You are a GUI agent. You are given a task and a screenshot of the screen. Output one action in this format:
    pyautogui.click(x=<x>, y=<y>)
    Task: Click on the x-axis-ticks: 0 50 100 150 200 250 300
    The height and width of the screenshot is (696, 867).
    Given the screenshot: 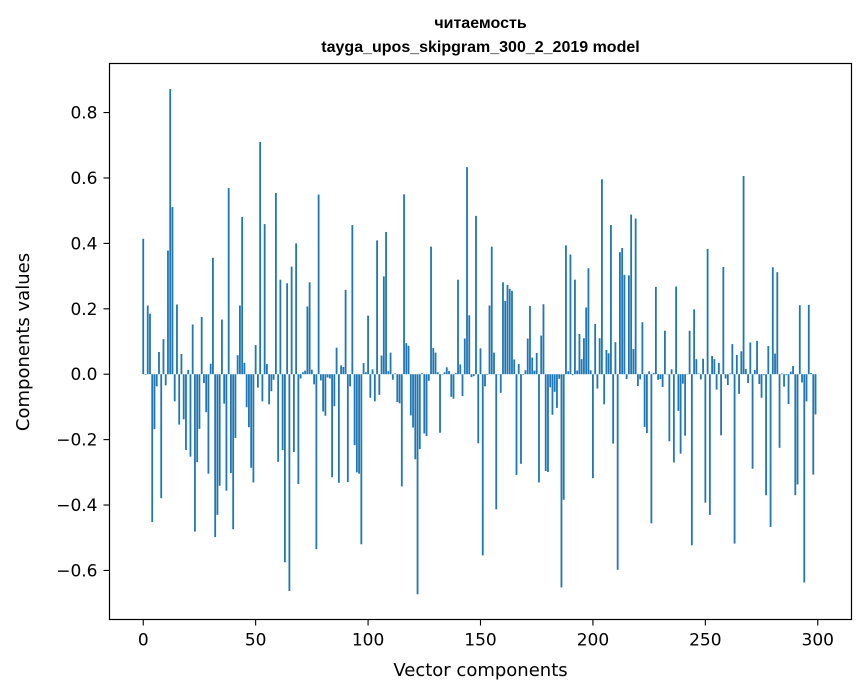 What is the action you would take?
    pyautogui.click(x=486, y=635)
    